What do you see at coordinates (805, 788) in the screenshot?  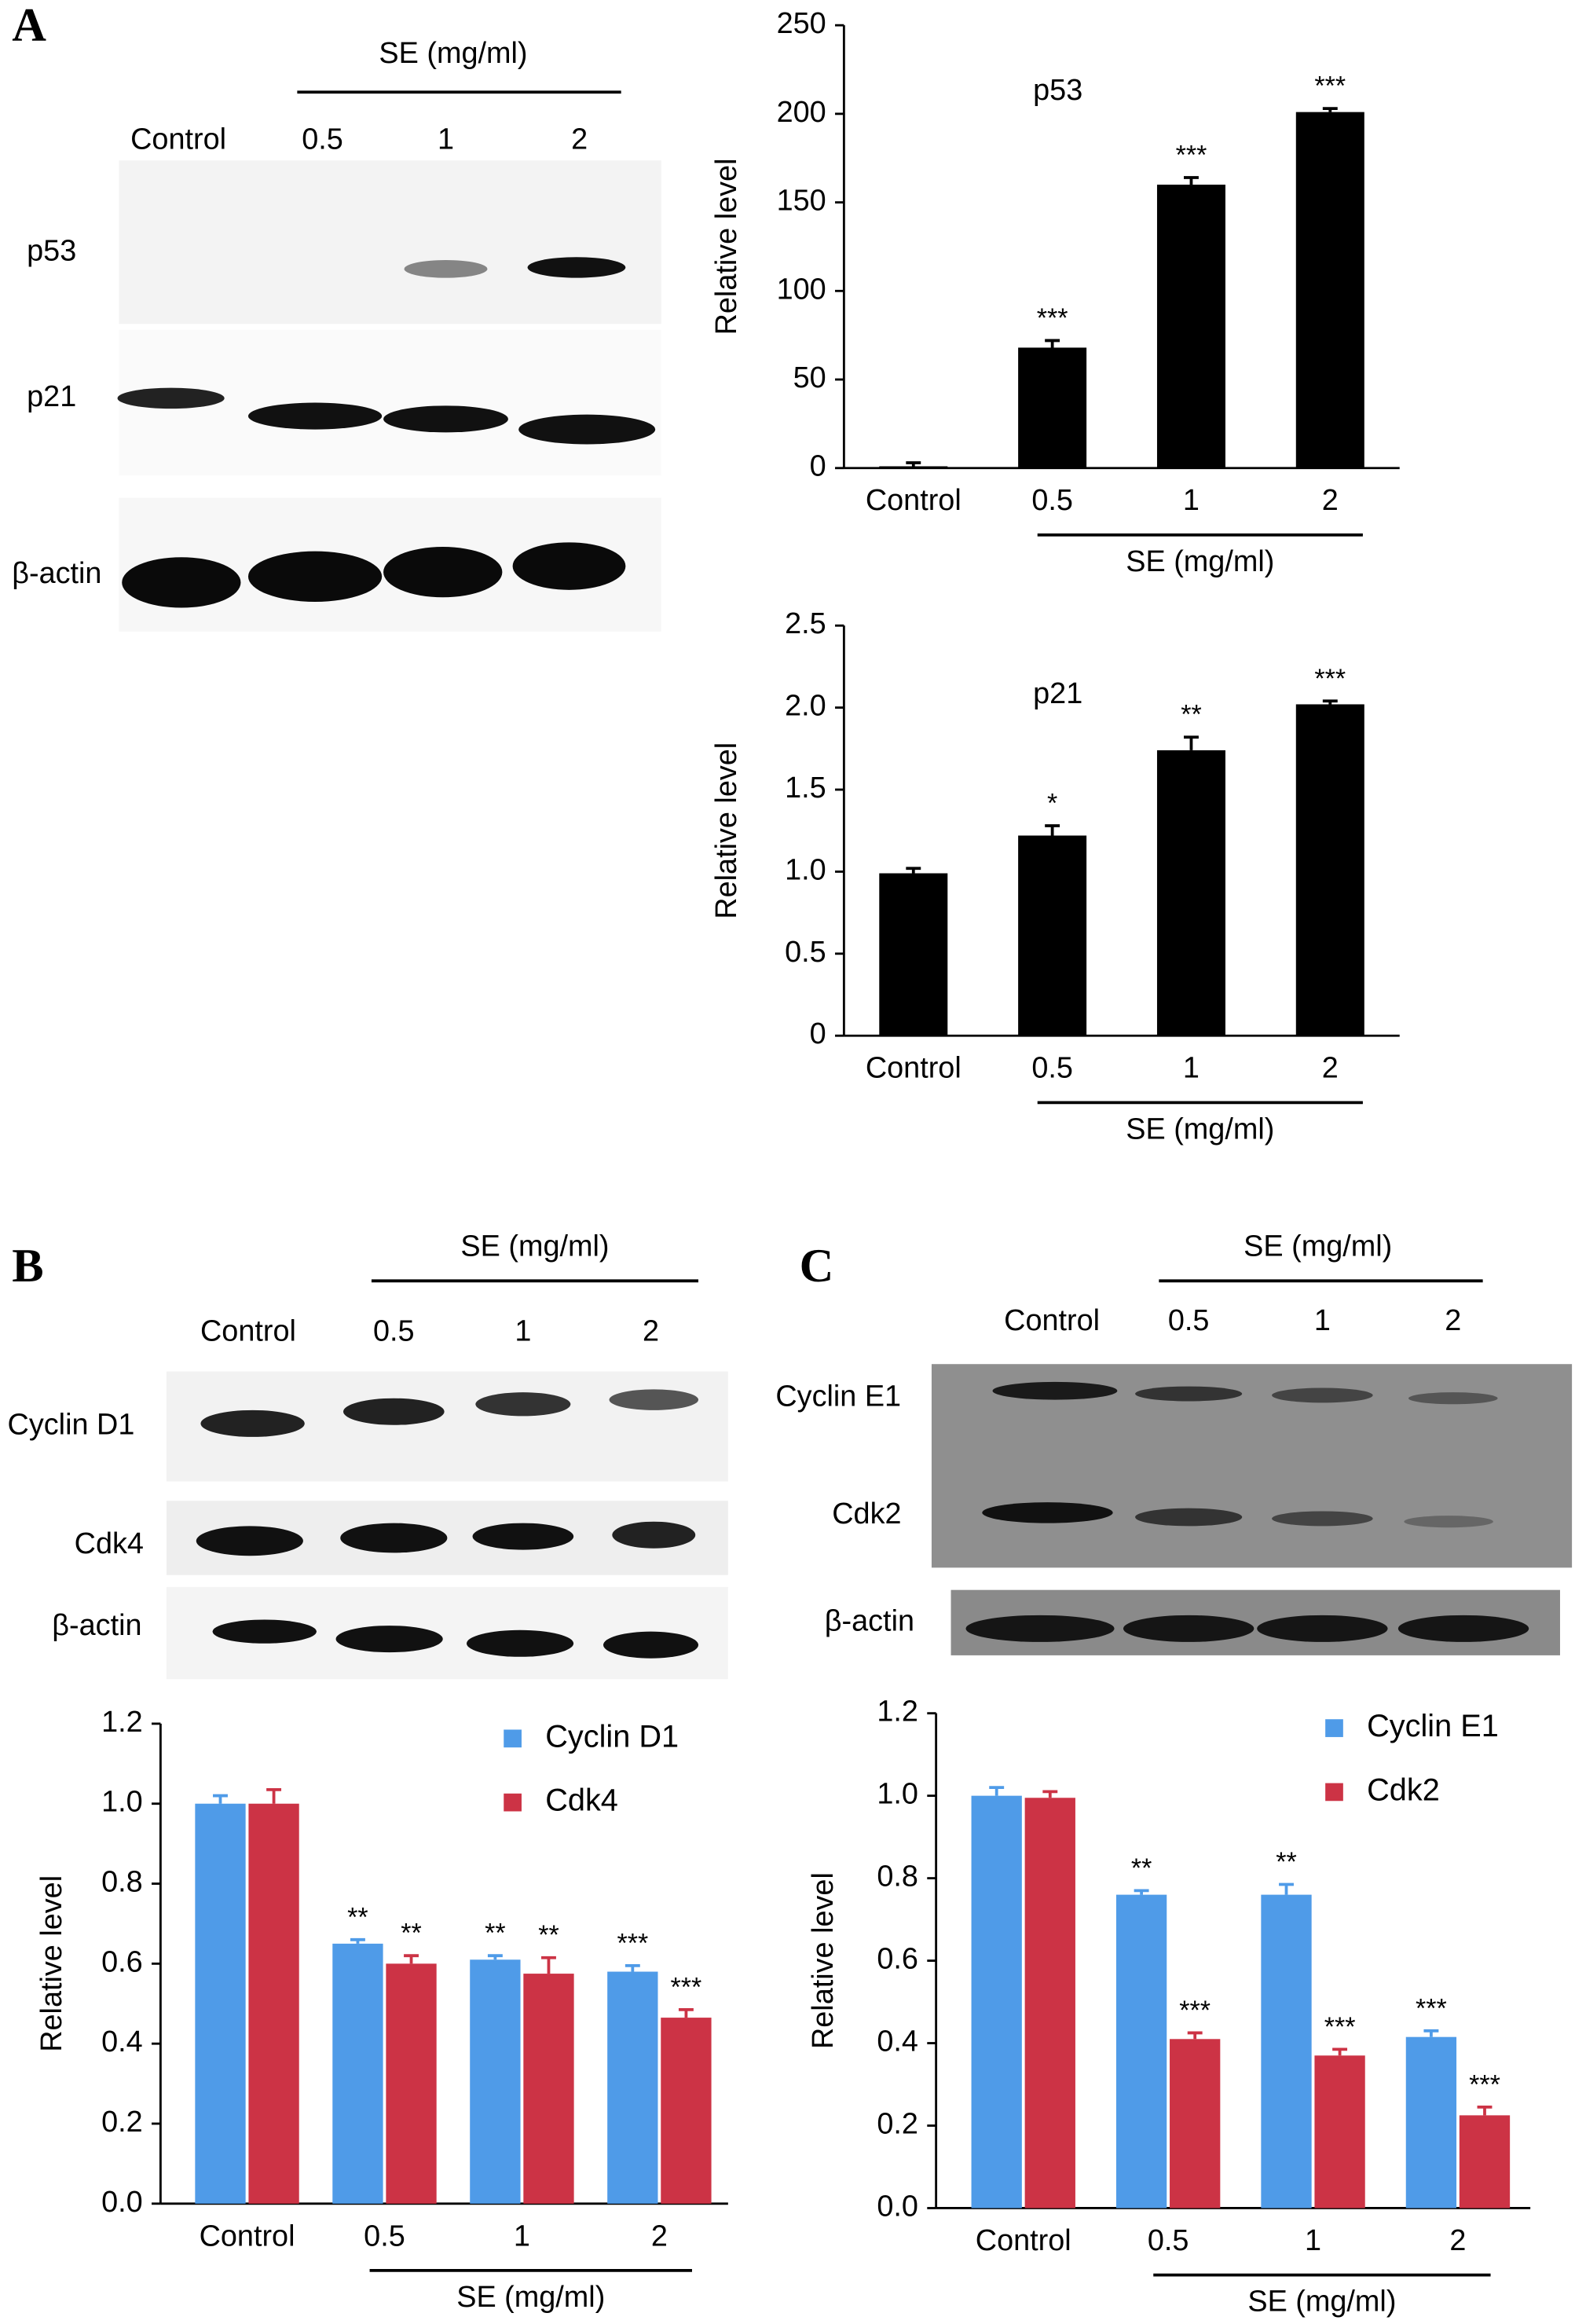 I see `y-tick-label: 1.5` at bounding box center [805, 788].